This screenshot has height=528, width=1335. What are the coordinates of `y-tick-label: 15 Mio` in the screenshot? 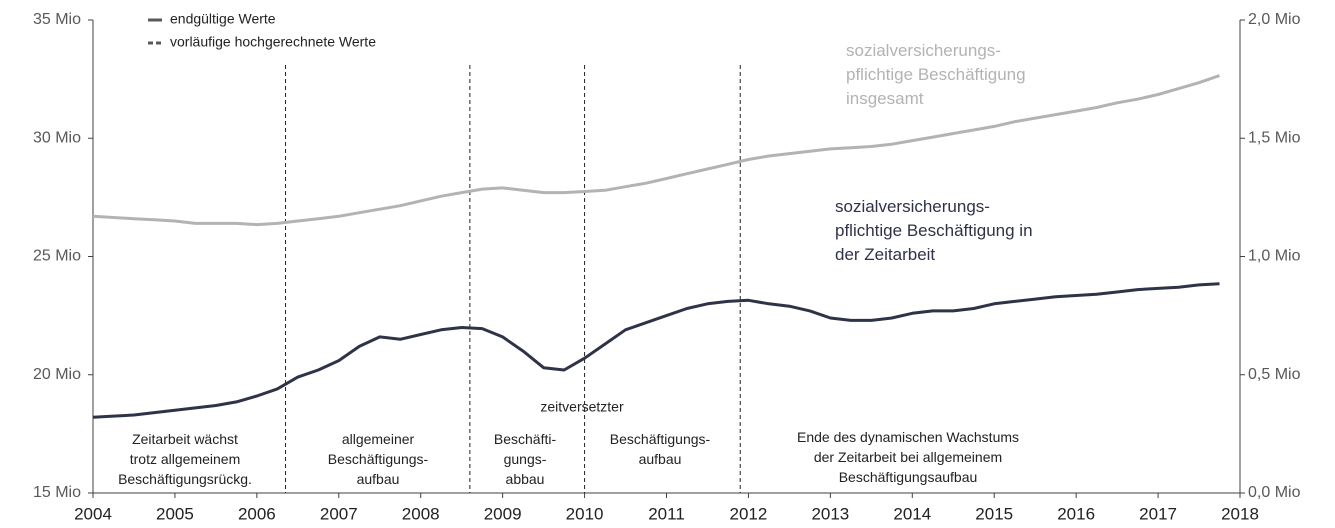 It's located at (57, 492).